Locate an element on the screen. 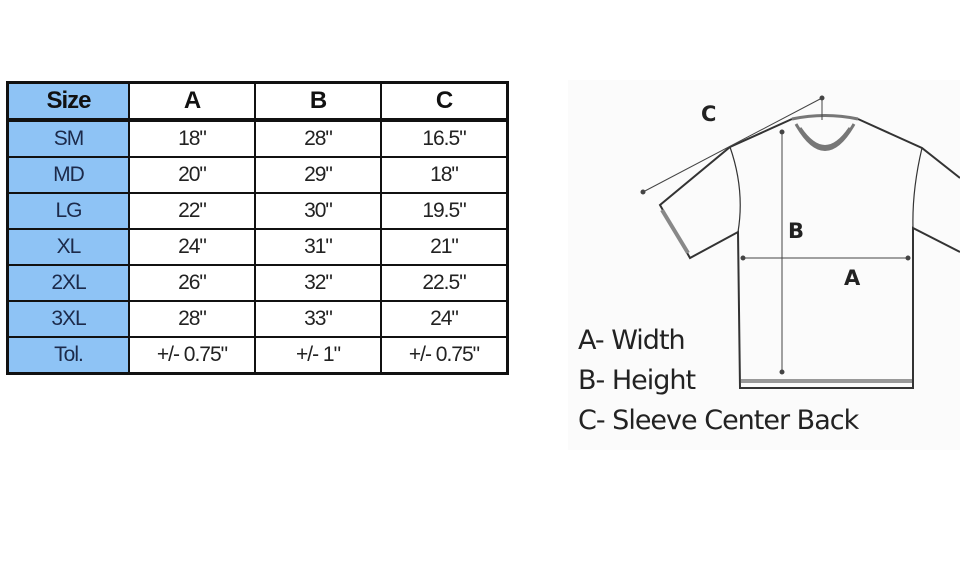 The image size is (960, 565). table-row: SM 18" 28" 16.5" is located at coordinates (257, 138).